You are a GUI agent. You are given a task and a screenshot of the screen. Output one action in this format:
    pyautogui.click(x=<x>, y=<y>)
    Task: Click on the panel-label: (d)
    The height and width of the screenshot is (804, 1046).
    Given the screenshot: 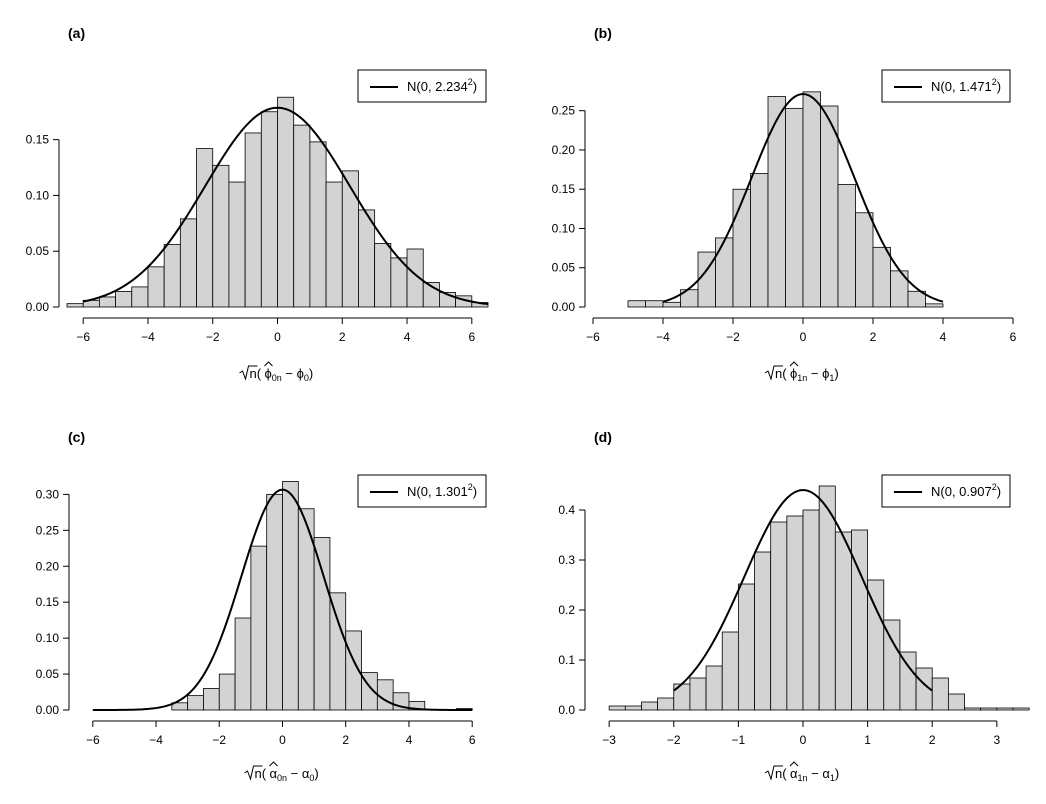 What is the action you would take?
    pyautogui.click(x=603, y=437)
    